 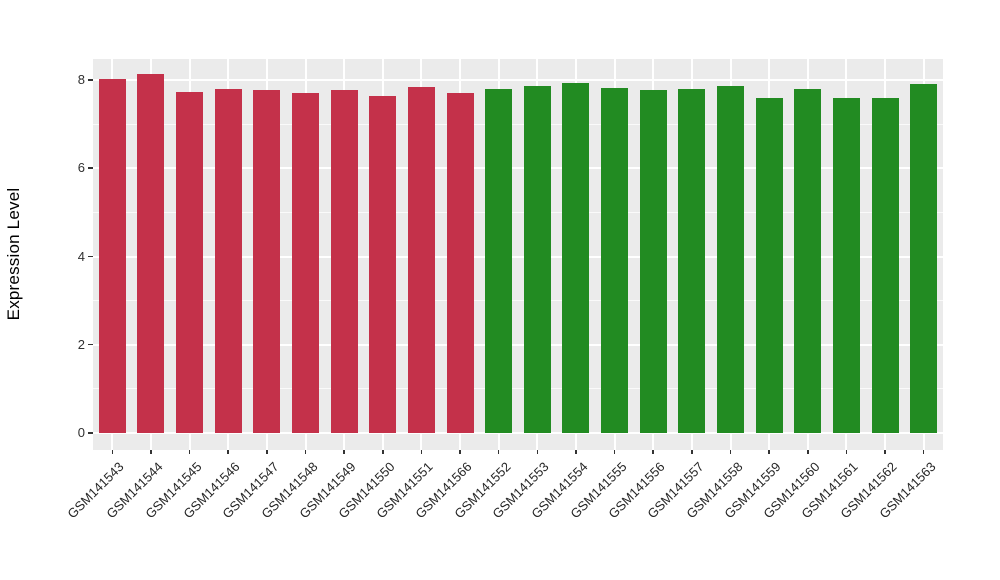 I want to click on bar-GSM141546, so click(x=228, y=261).